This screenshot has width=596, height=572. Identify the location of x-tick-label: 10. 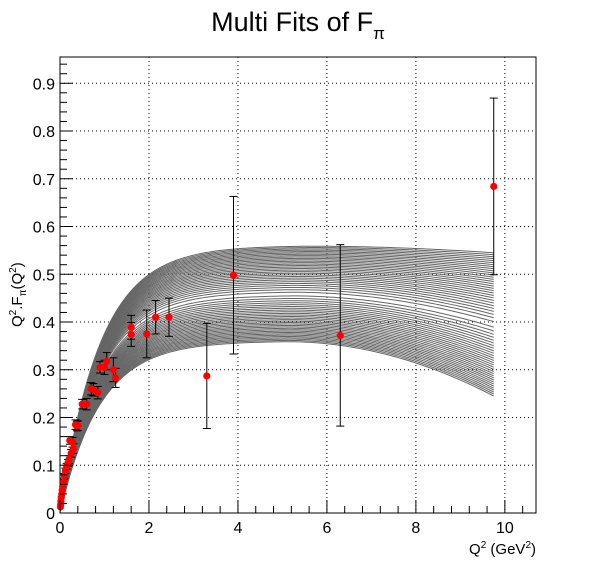
(505, 528).